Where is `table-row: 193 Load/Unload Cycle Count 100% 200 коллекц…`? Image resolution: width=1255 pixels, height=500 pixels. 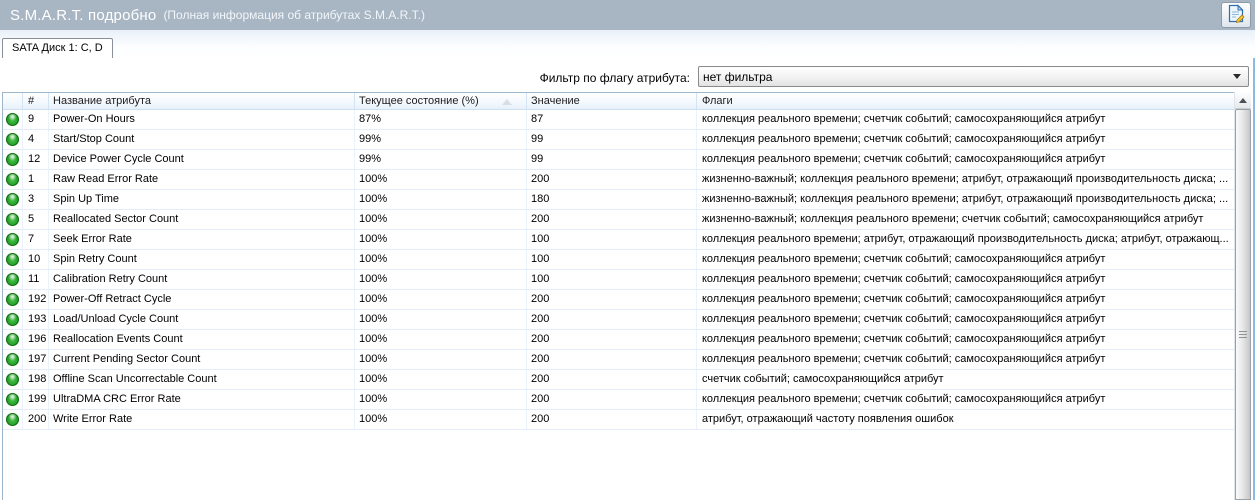
table-row: 193 Load/Unload Cycle Count 100% 200 коллекц… is located at coordinates (626, 320).